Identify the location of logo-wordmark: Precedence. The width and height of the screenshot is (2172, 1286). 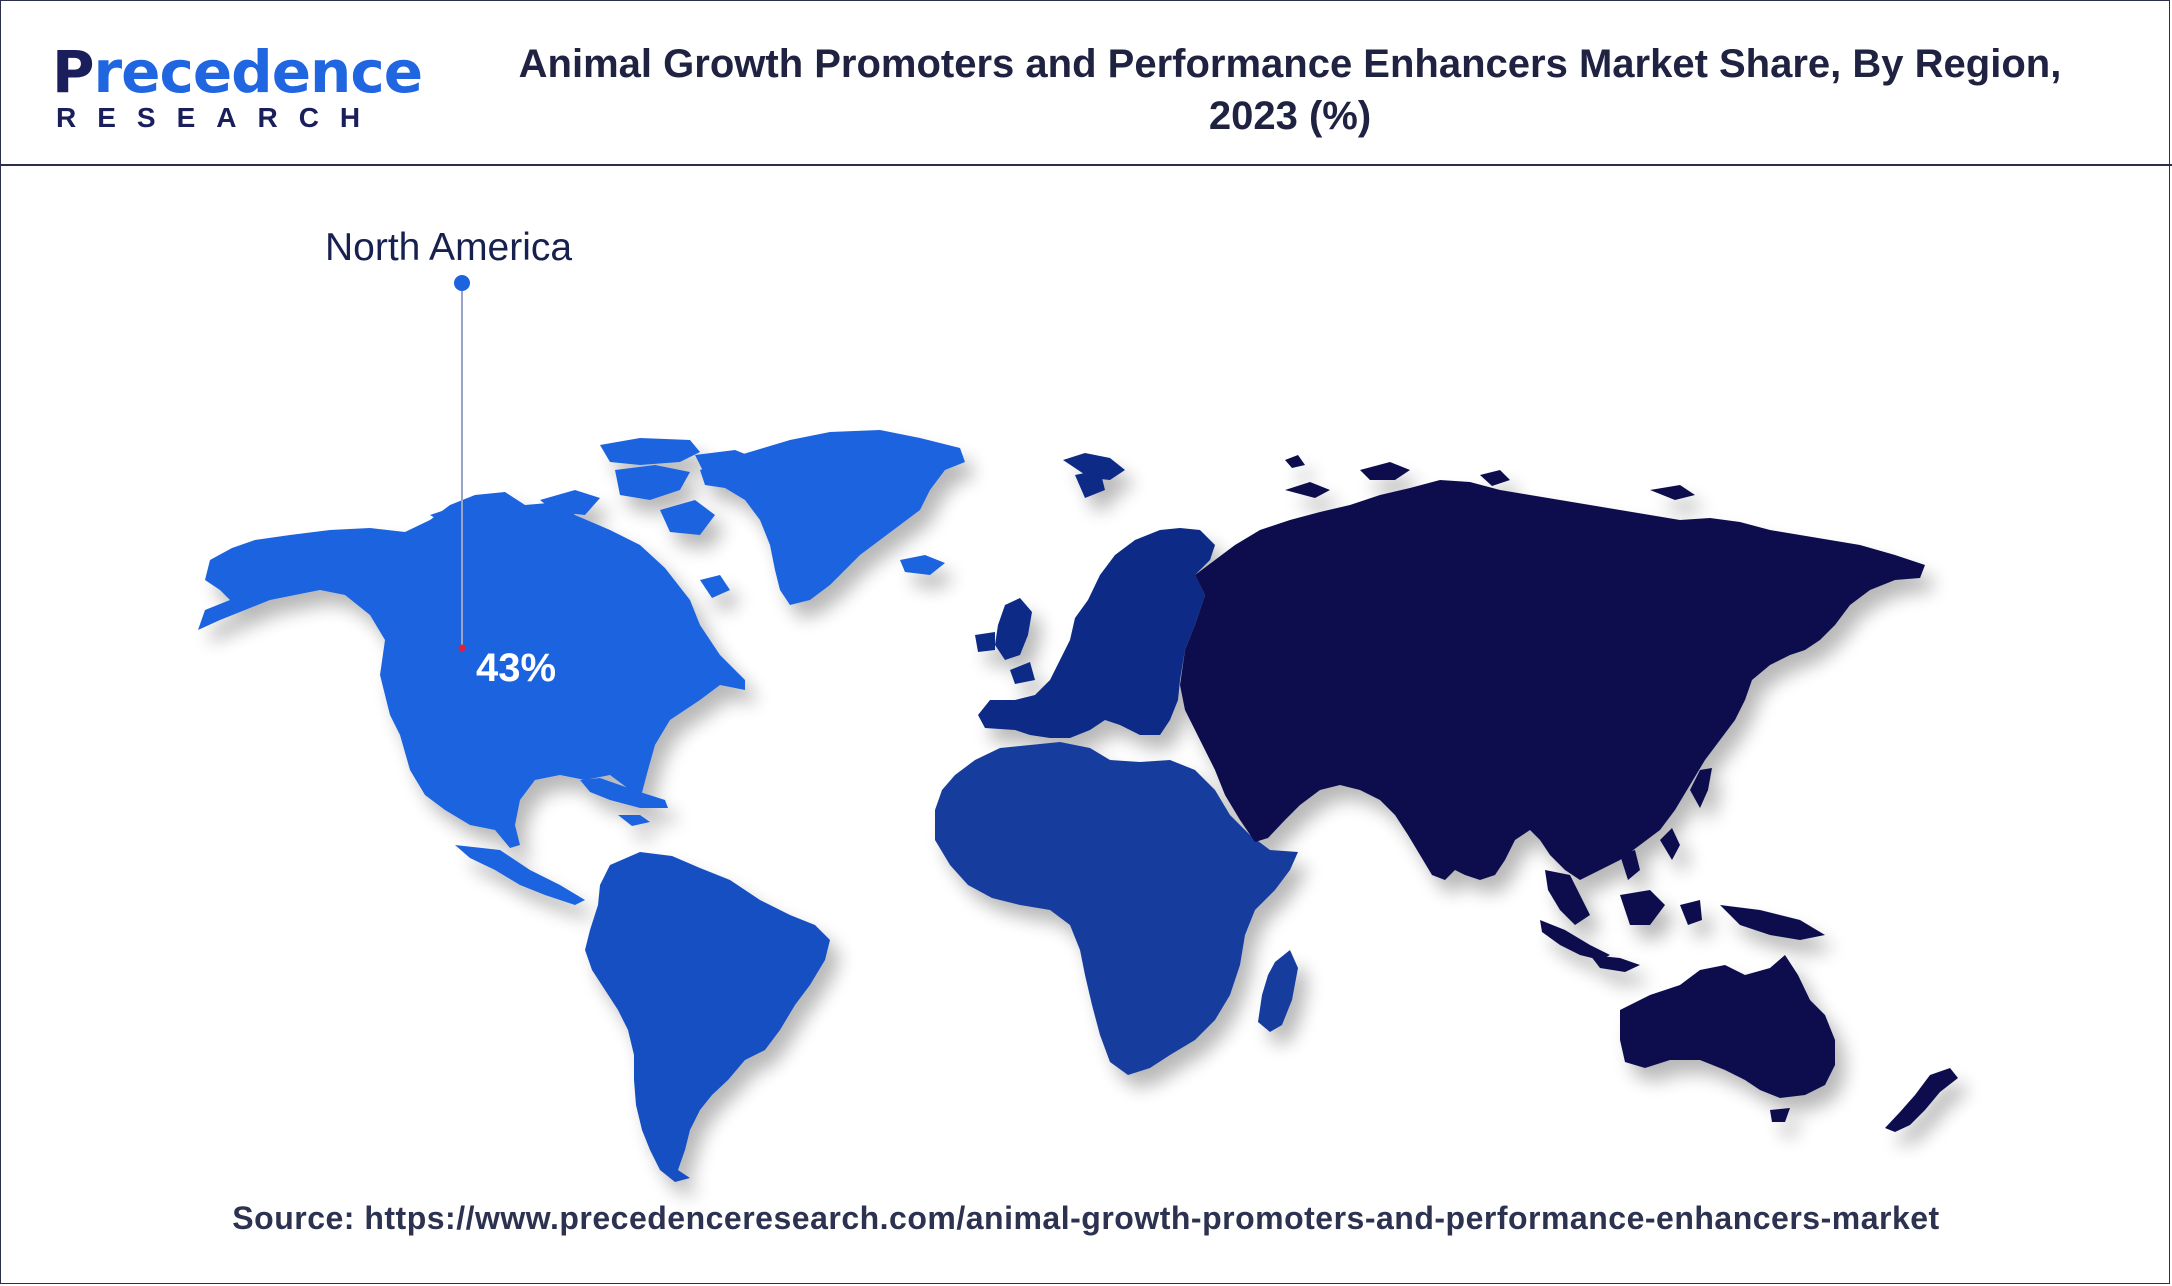
(238, 72).